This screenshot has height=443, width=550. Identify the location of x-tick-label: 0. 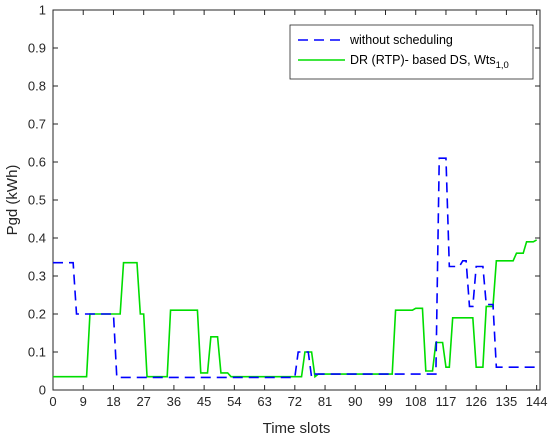
(52, 401).